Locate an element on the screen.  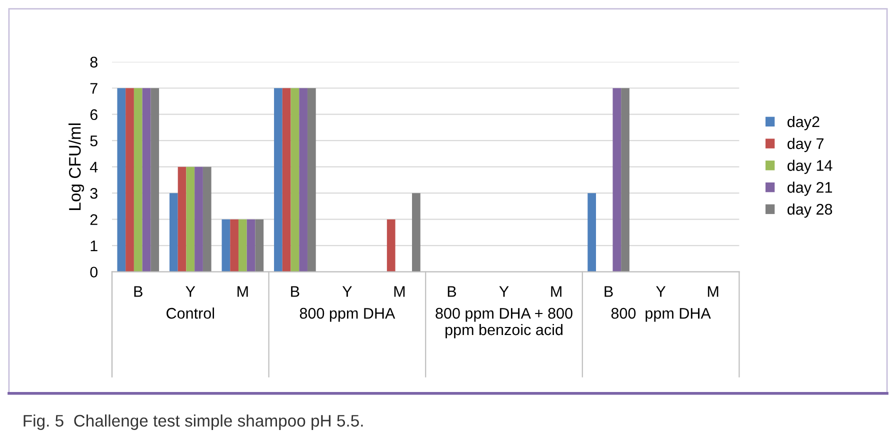
y-tick-label: 2 is located at coordinates (94, 219).